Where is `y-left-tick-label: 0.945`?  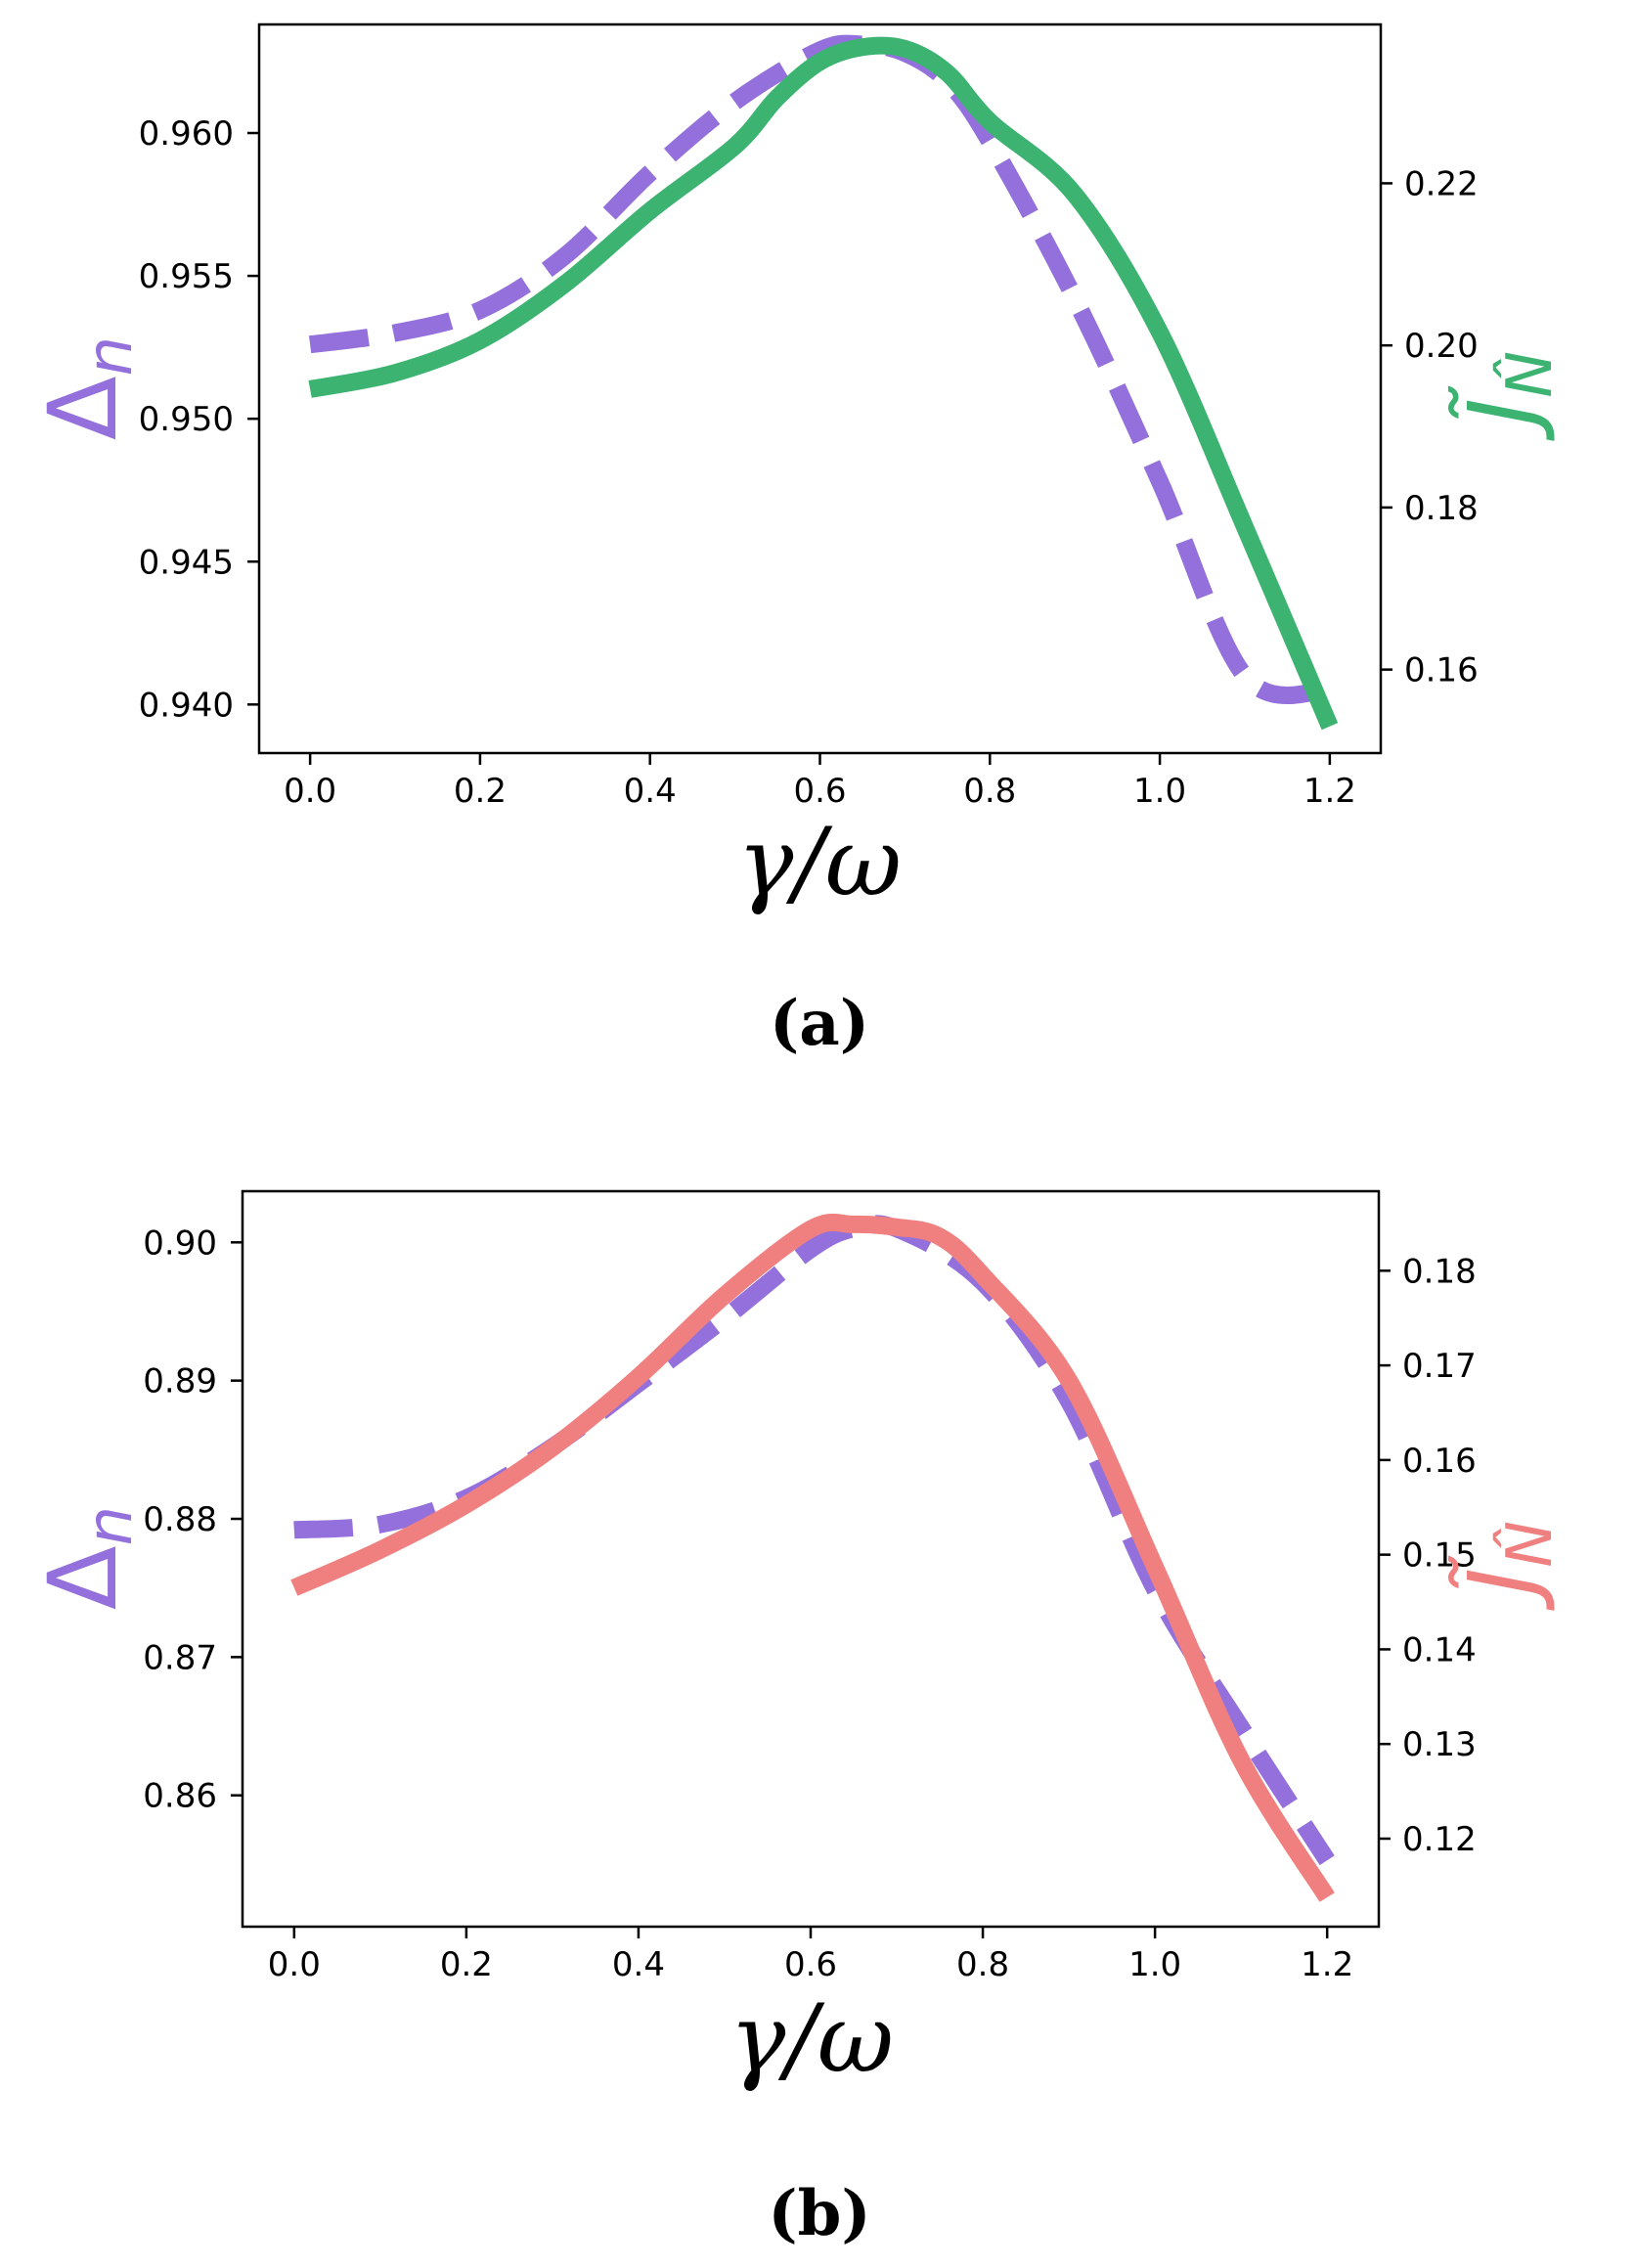 y-left-tick-label: 0.945 is located at coordinates (186, 562).